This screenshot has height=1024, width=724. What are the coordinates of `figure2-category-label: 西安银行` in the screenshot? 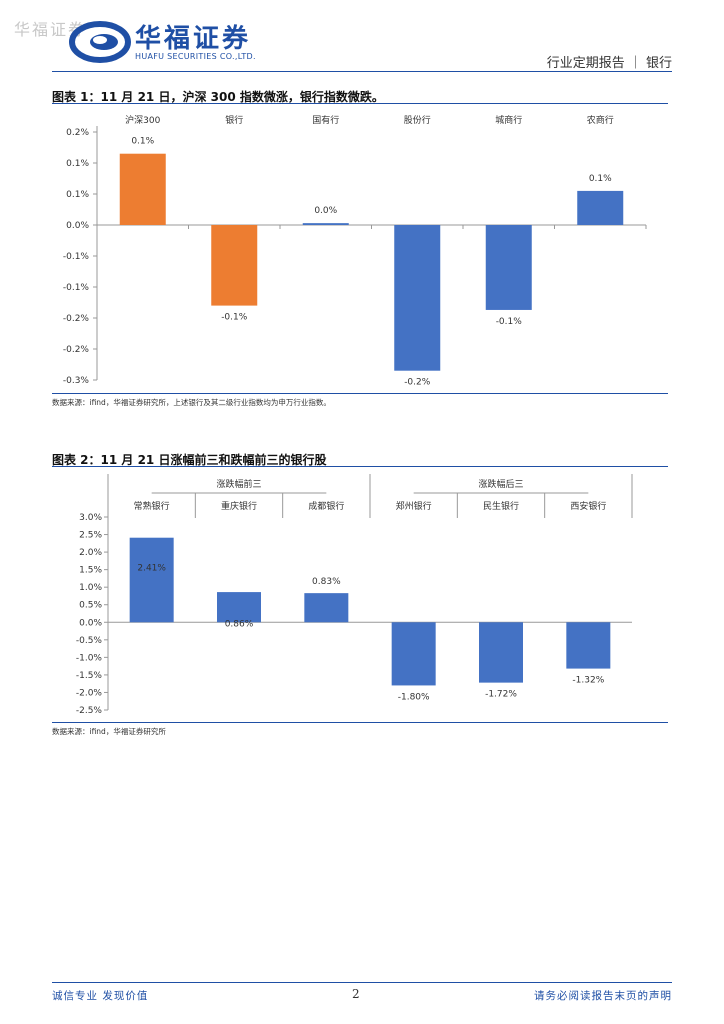 It's located at (588, 506).